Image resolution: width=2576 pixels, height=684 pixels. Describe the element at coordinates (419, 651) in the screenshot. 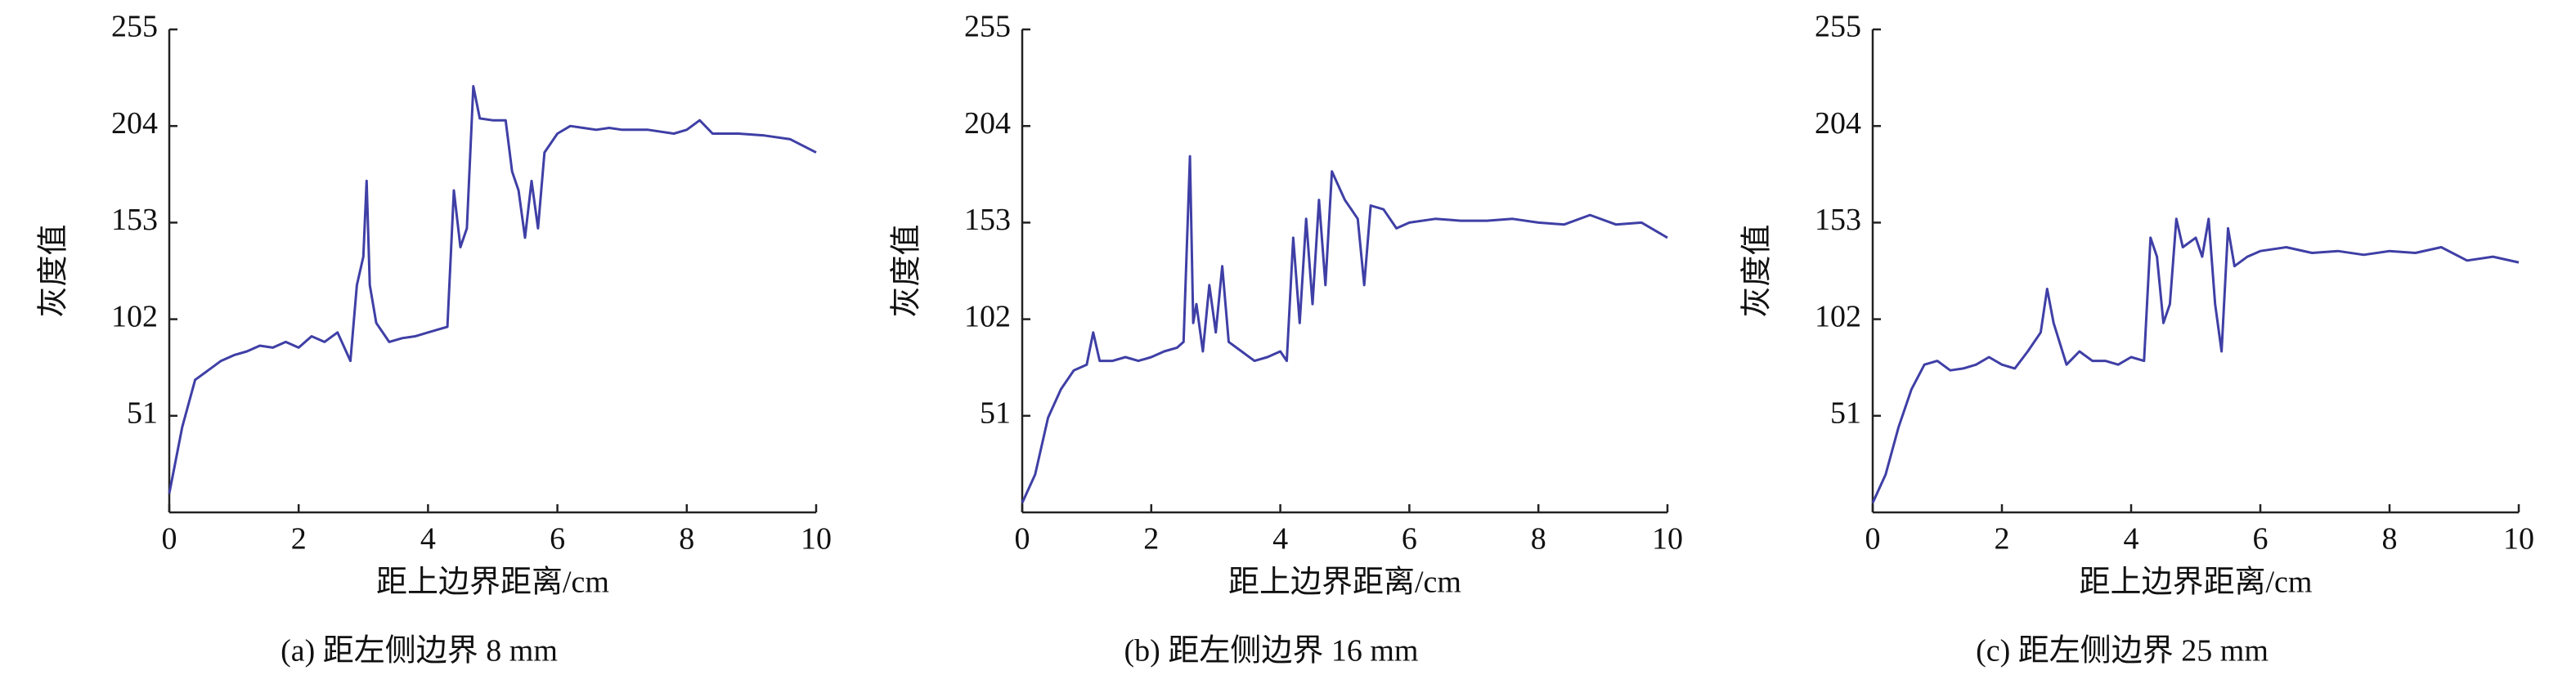

I see `caption: (a) 距左侧边界 8 mm` at that location.